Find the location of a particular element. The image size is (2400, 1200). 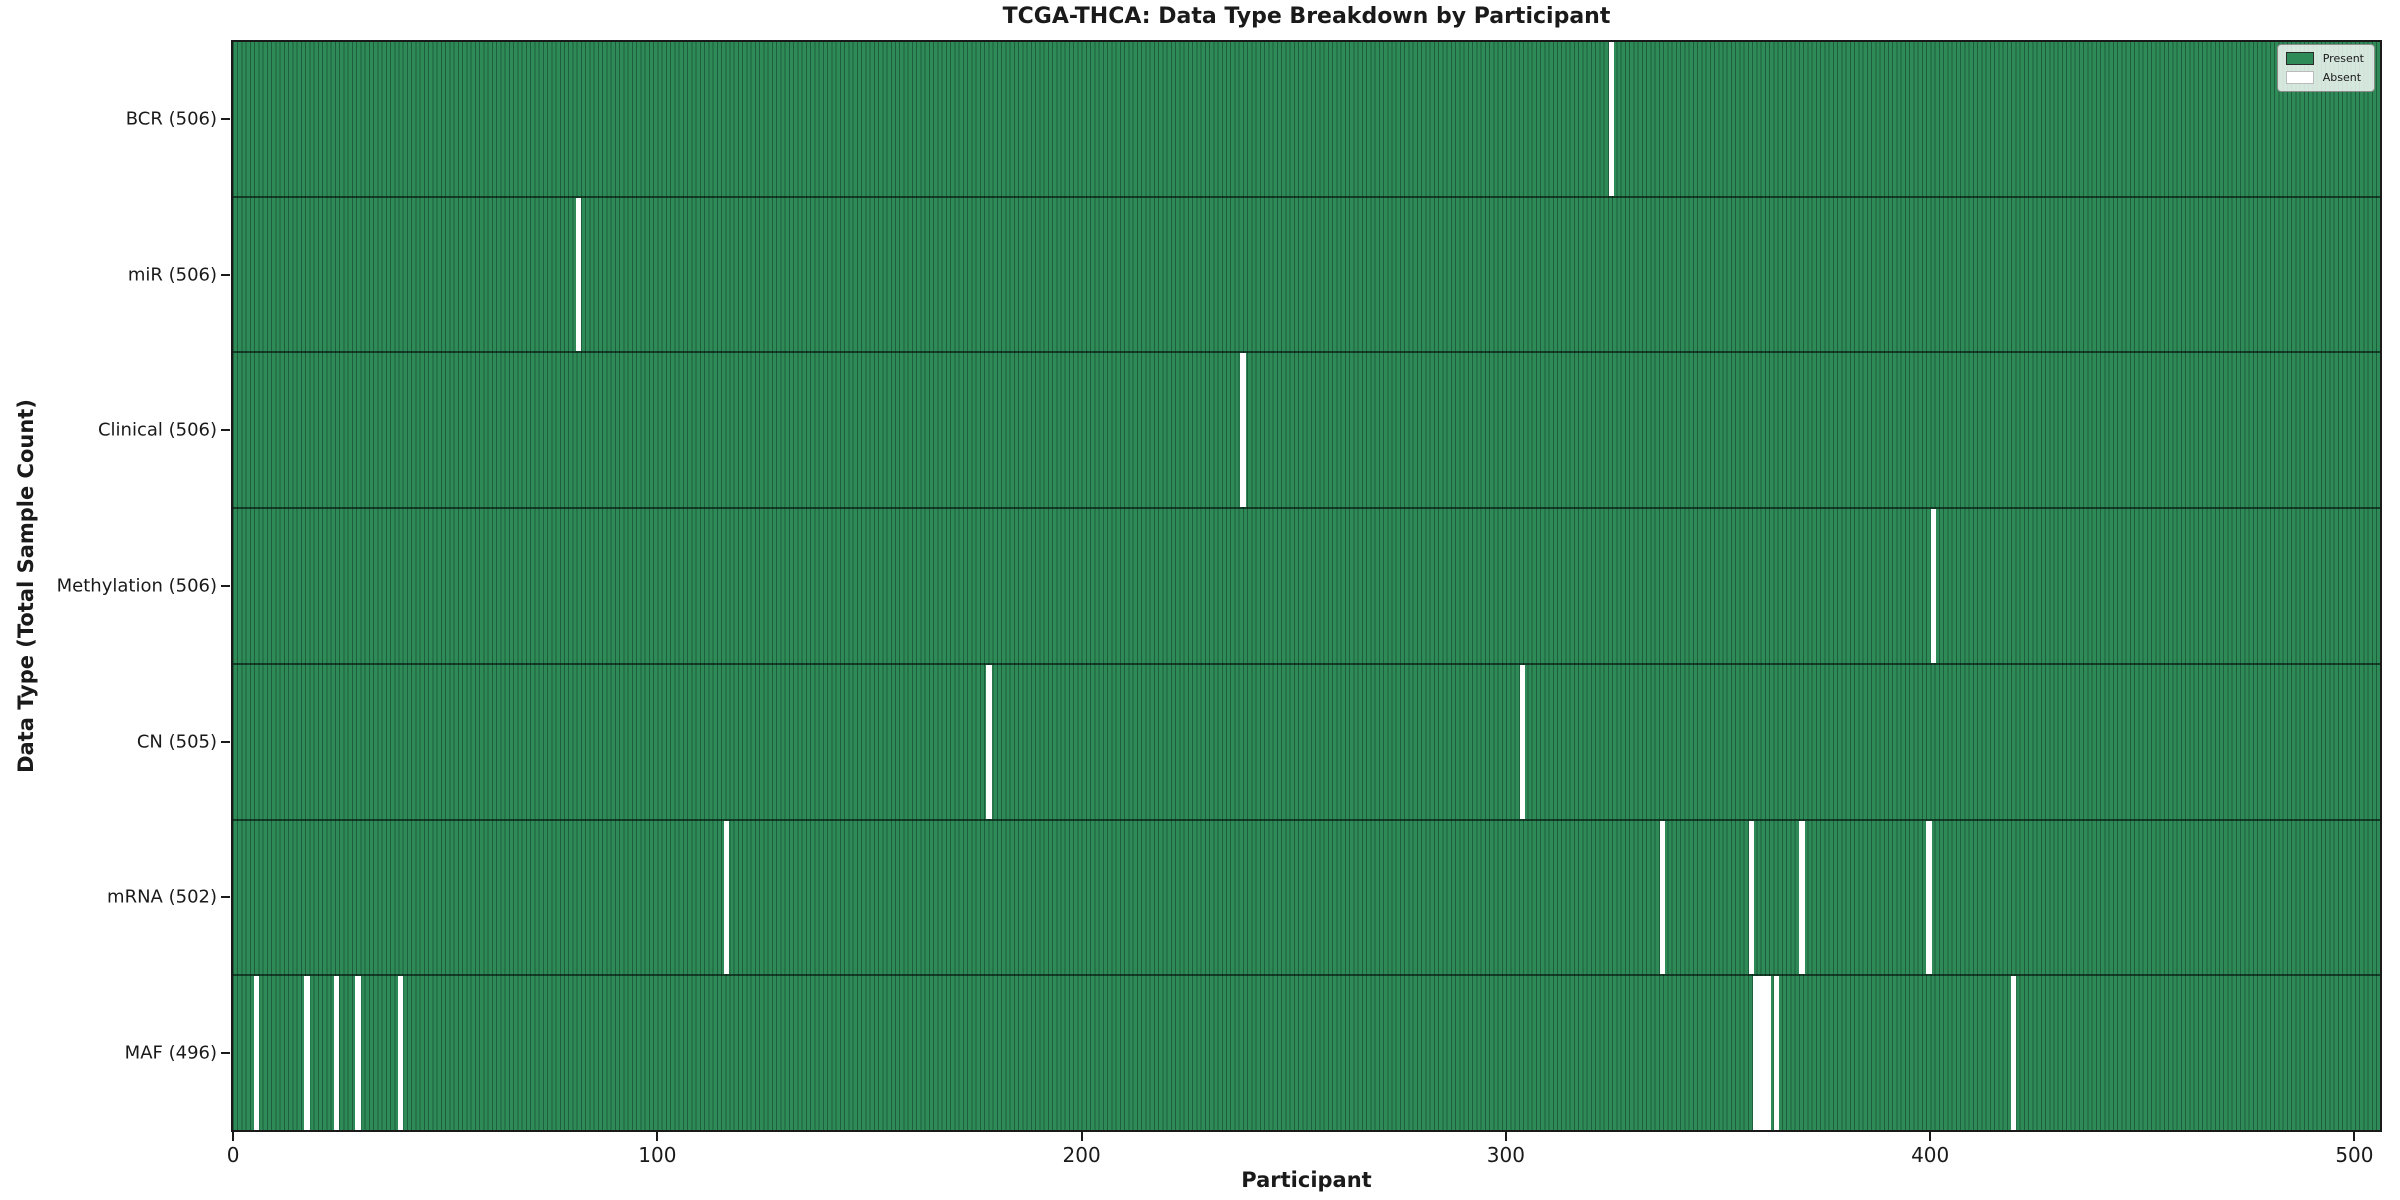

row-methylation: Methylation (506) is located at coordinates (1218, 587).